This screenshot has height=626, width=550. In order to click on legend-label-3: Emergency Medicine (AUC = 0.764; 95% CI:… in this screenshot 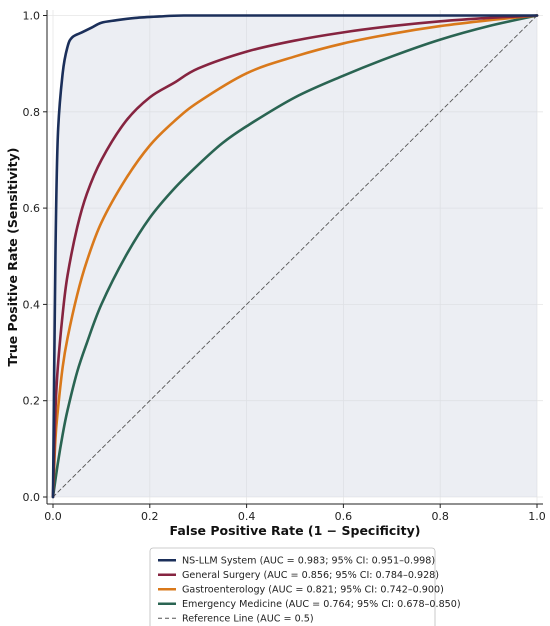, I will do `click(321, 604)`.